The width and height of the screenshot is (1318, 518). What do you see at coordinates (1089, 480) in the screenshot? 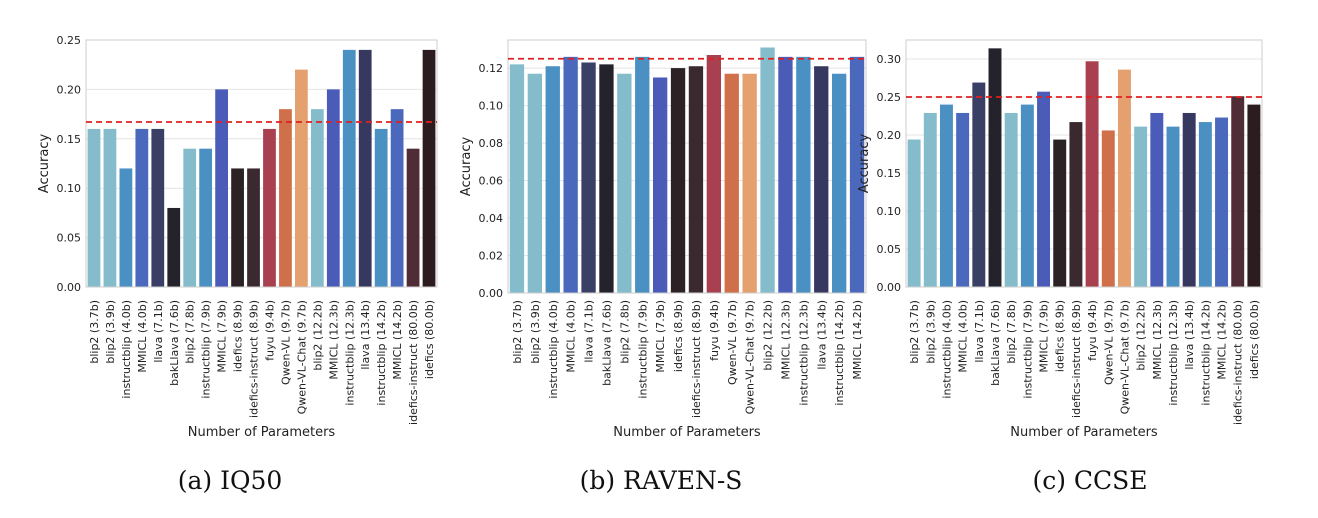
I see `subfigure-caption: (c) CCSE` at bounding box center [1089, 480].